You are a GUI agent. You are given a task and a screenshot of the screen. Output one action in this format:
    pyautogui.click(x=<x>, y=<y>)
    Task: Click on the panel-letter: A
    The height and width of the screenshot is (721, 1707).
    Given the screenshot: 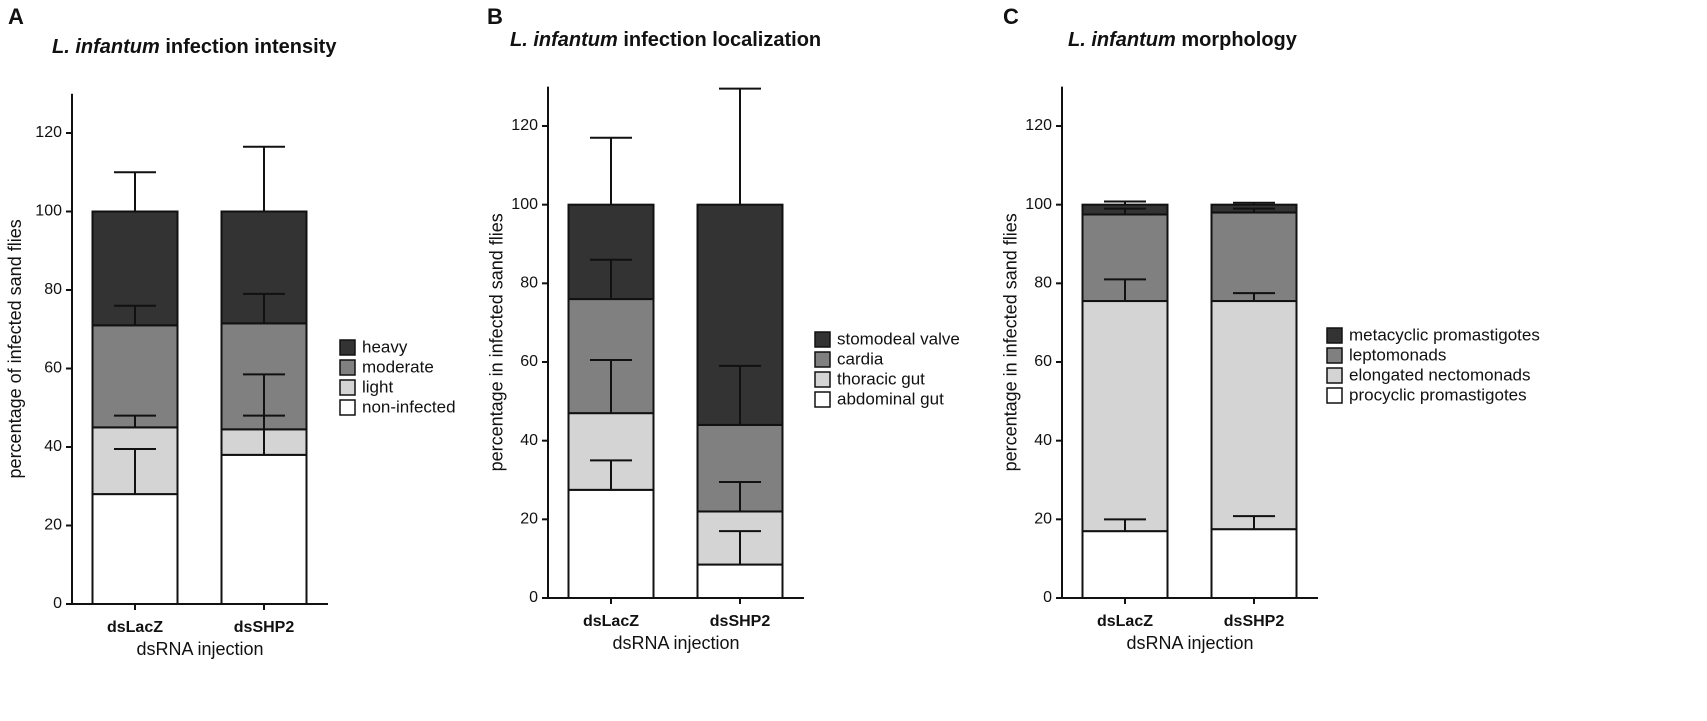 What is the action you would take?
    pyautogui.click(x=16, y=16)
    